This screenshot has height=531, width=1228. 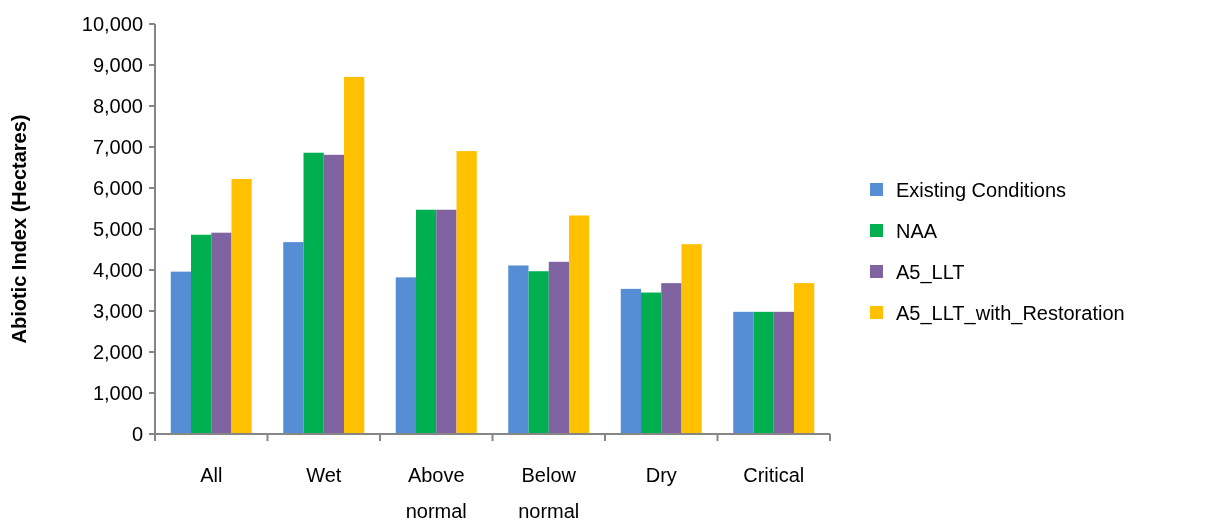 I want to click on legend-label: NAA, so click(x=917, y=231).